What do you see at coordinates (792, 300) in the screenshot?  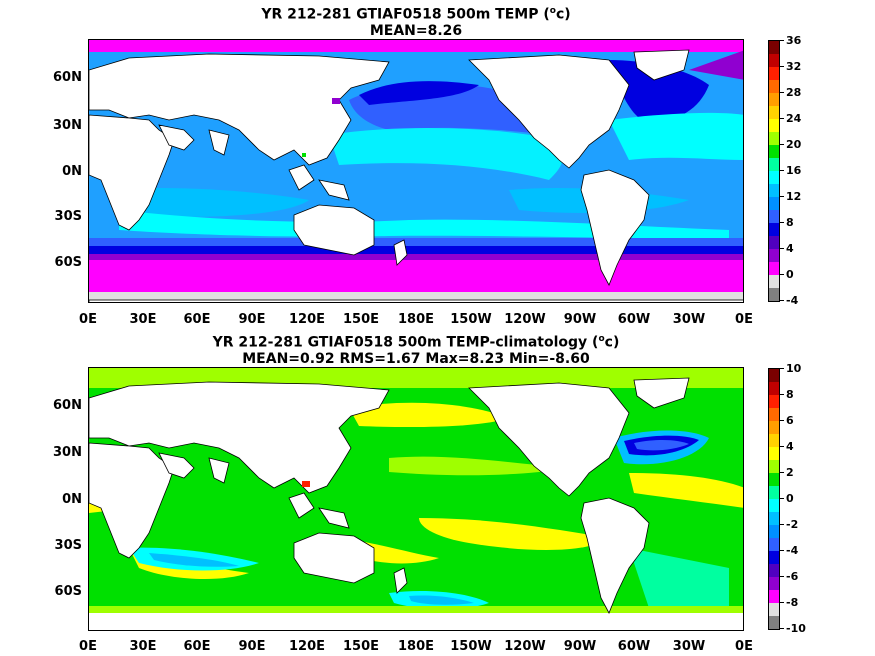 I see `colorbar-label: -4` at bounding box center [792, 300].